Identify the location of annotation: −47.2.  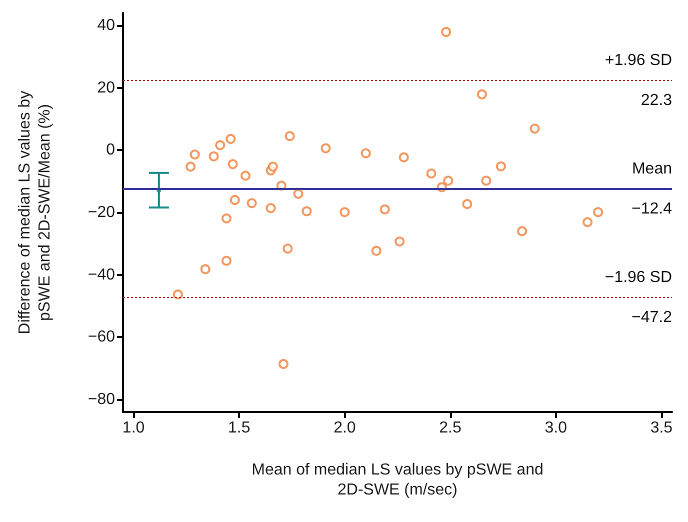
(652, 317).